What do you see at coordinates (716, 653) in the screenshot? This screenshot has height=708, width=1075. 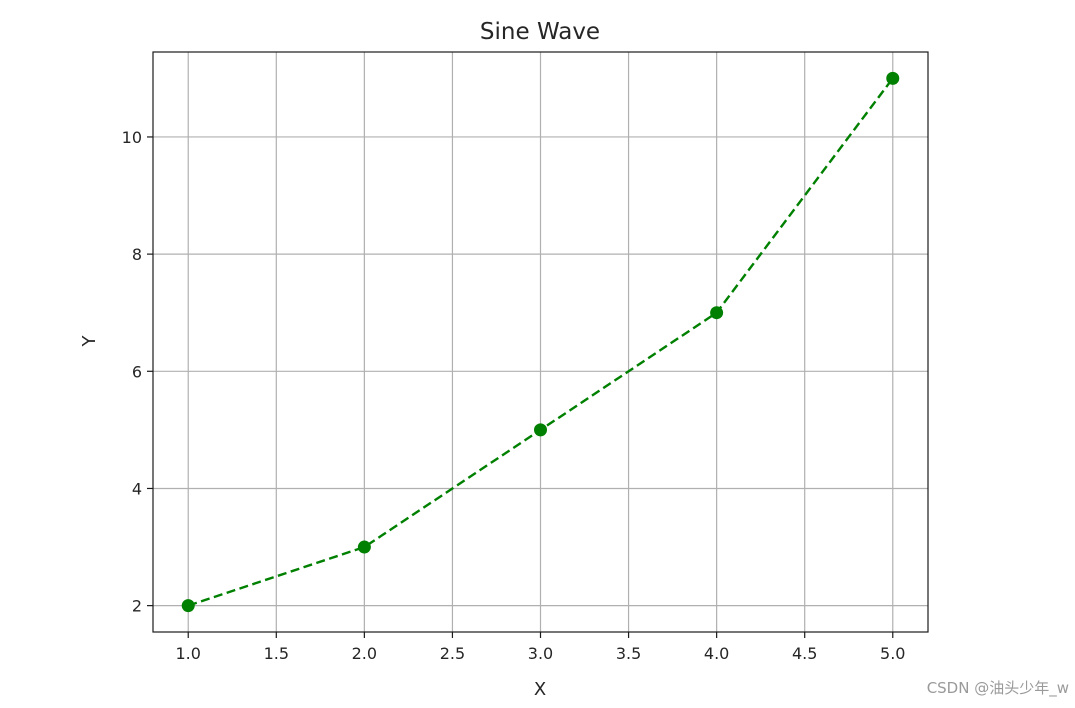 I see `x-tick-label: 4.0` at bounding box center [716, 653].